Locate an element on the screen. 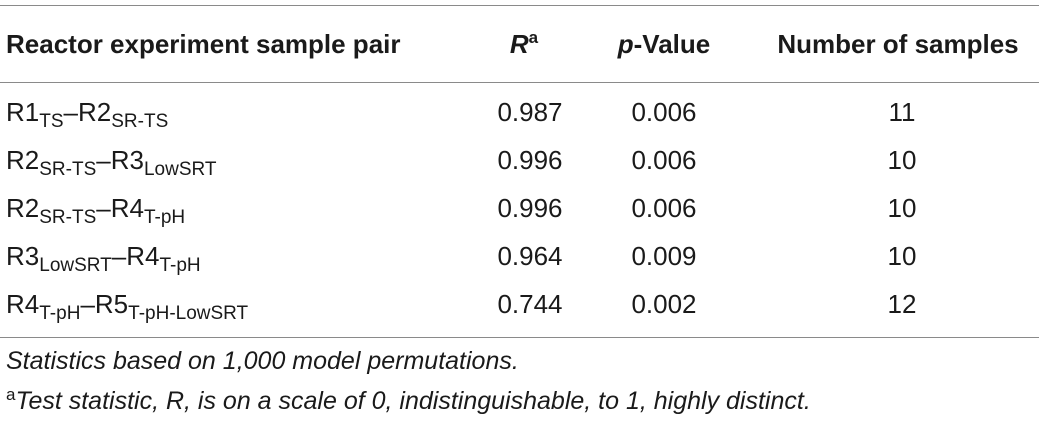 The height and width of the screenshot is (423, 1039). table-row: R2SR-TS–R3LowSRT 0.996 0.006 10 is located at coordinates (519, 160).